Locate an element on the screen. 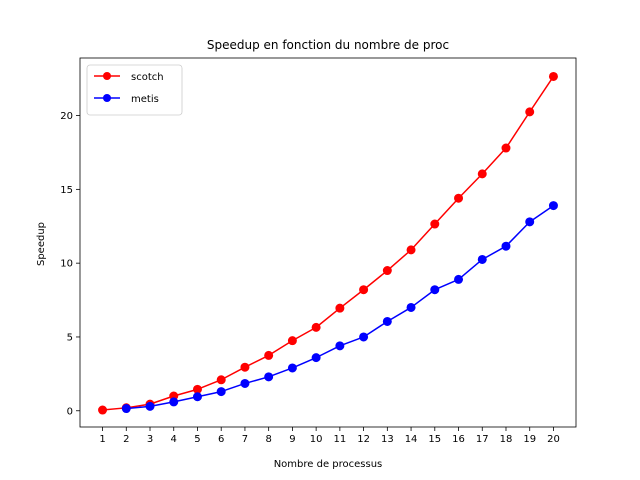 The image size is (640, 480). legend-box is located at coordinates (134, 90).